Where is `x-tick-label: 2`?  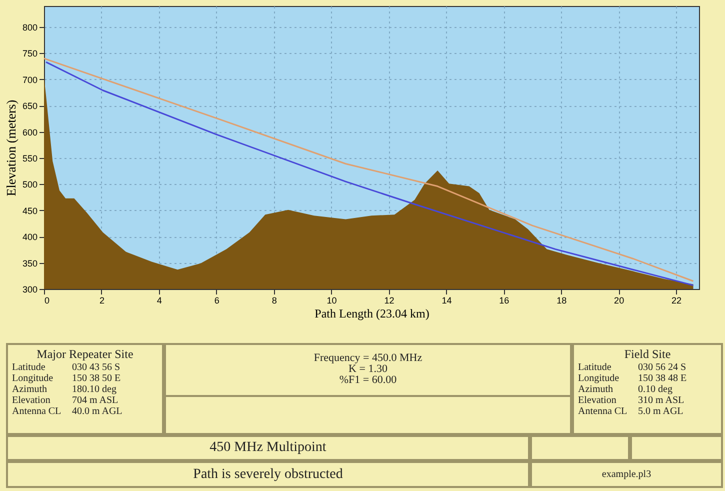
x-tick-label: 2 is located at coordinates (101, 301).